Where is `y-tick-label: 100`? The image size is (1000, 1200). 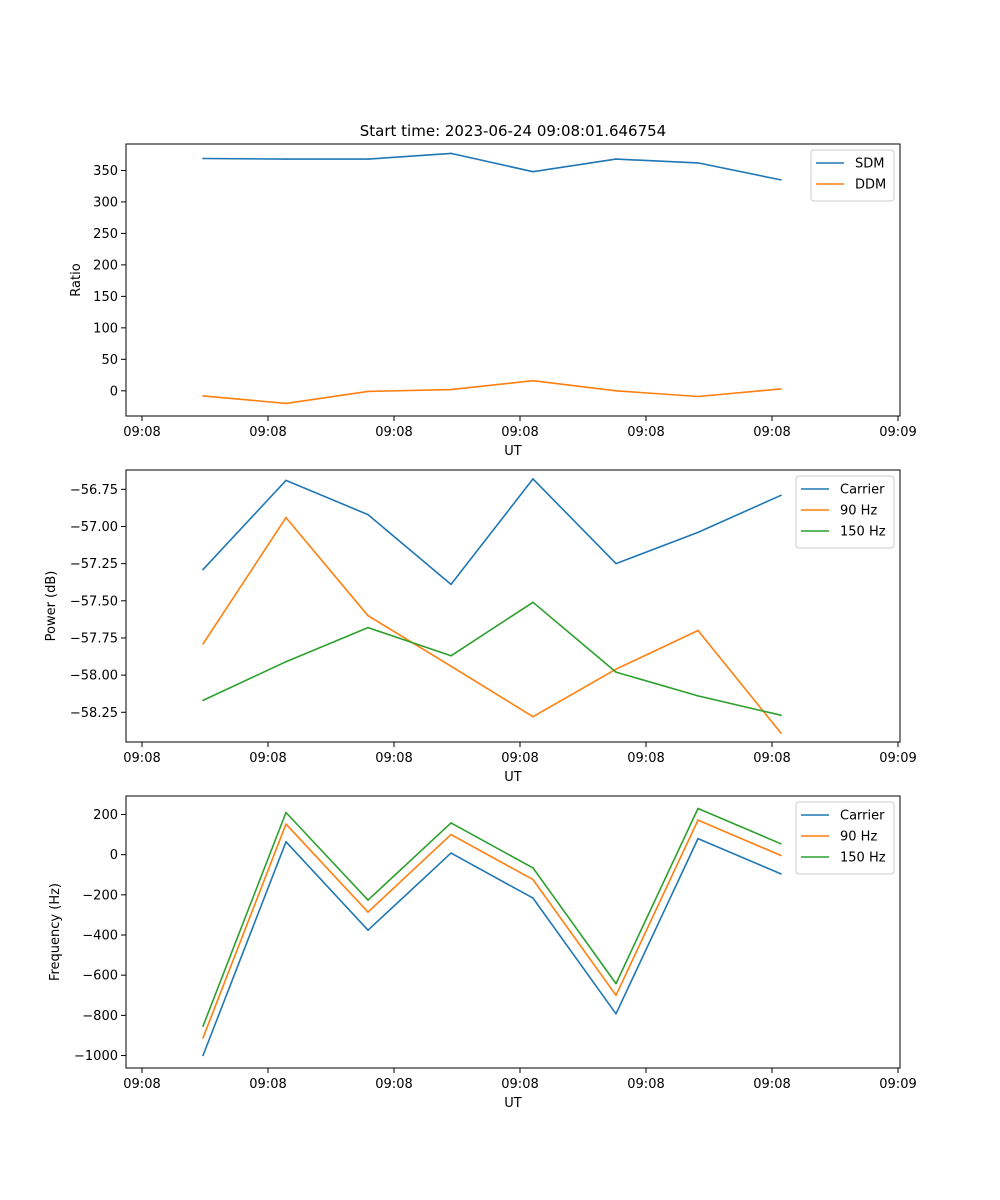
y-tick-label: 100 is located at coordinates (105, 328).